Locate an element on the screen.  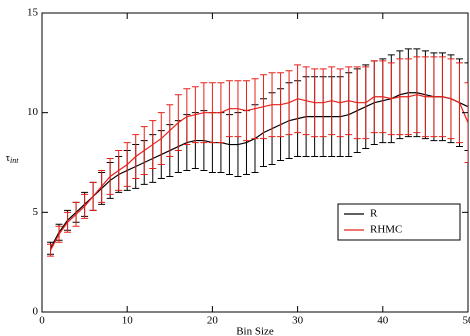
y-tick-label: 10 is located at coordinates (33, 112).